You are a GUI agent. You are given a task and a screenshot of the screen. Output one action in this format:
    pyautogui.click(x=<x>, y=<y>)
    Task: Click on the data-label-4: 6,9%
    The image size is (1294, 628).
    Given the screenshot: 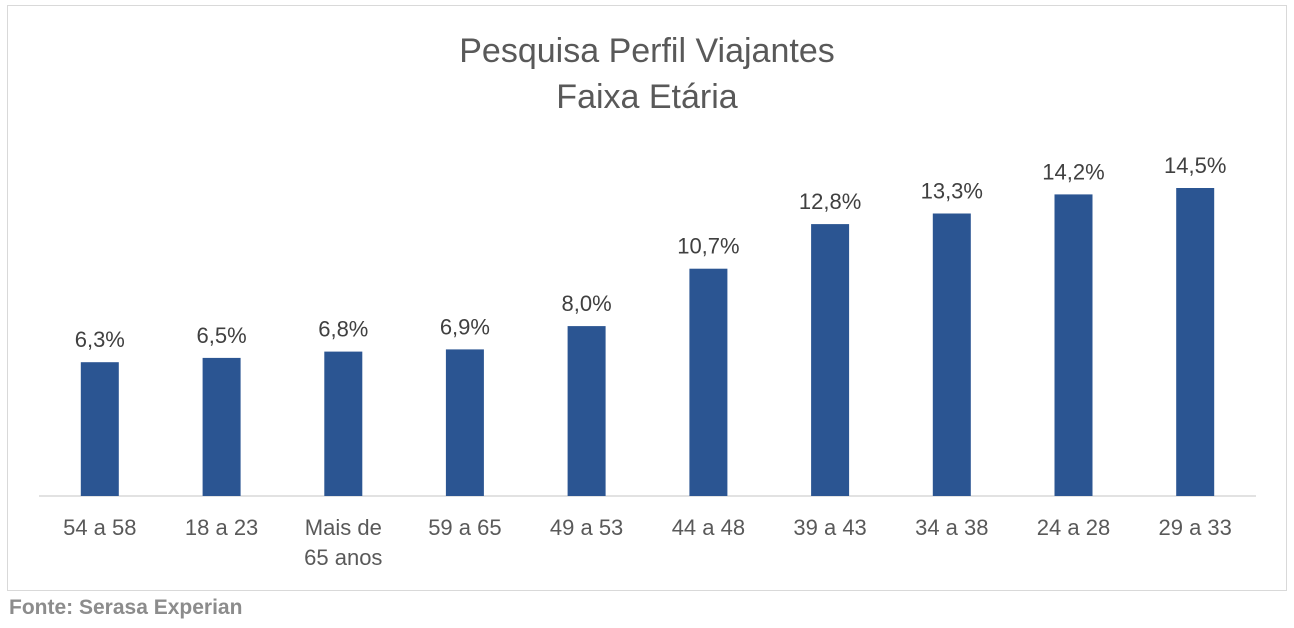 What is the action you would take?
    pyautogui.click(x=465, y=326)
    